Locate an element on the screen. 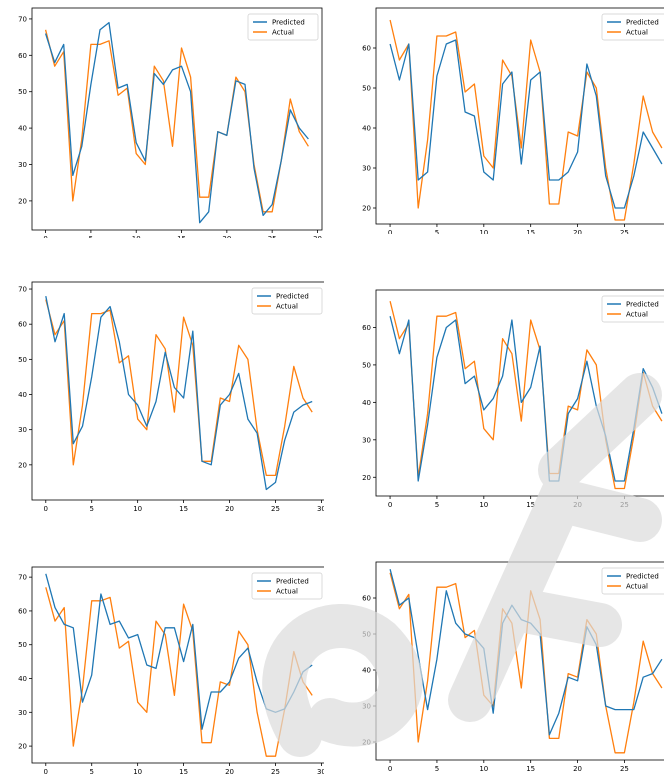 This screenshot has height=781, width=664. chart-2: 0510152025302030405060PredictedActual is located at coordinates (513, 120).